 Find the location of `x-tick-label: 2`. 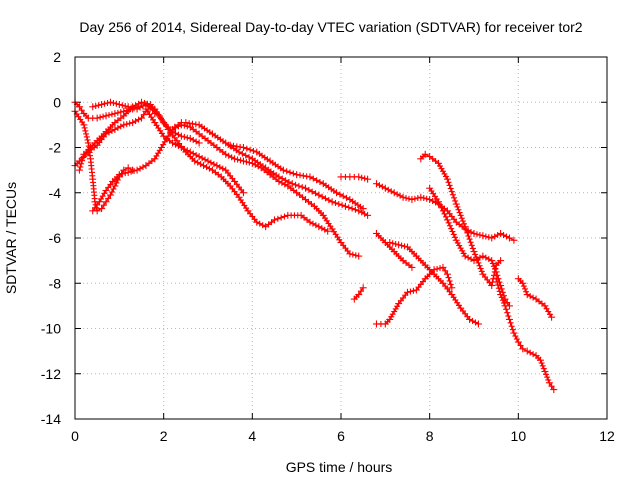

x-tick-label: 2 is located at coordinates (164, 436).